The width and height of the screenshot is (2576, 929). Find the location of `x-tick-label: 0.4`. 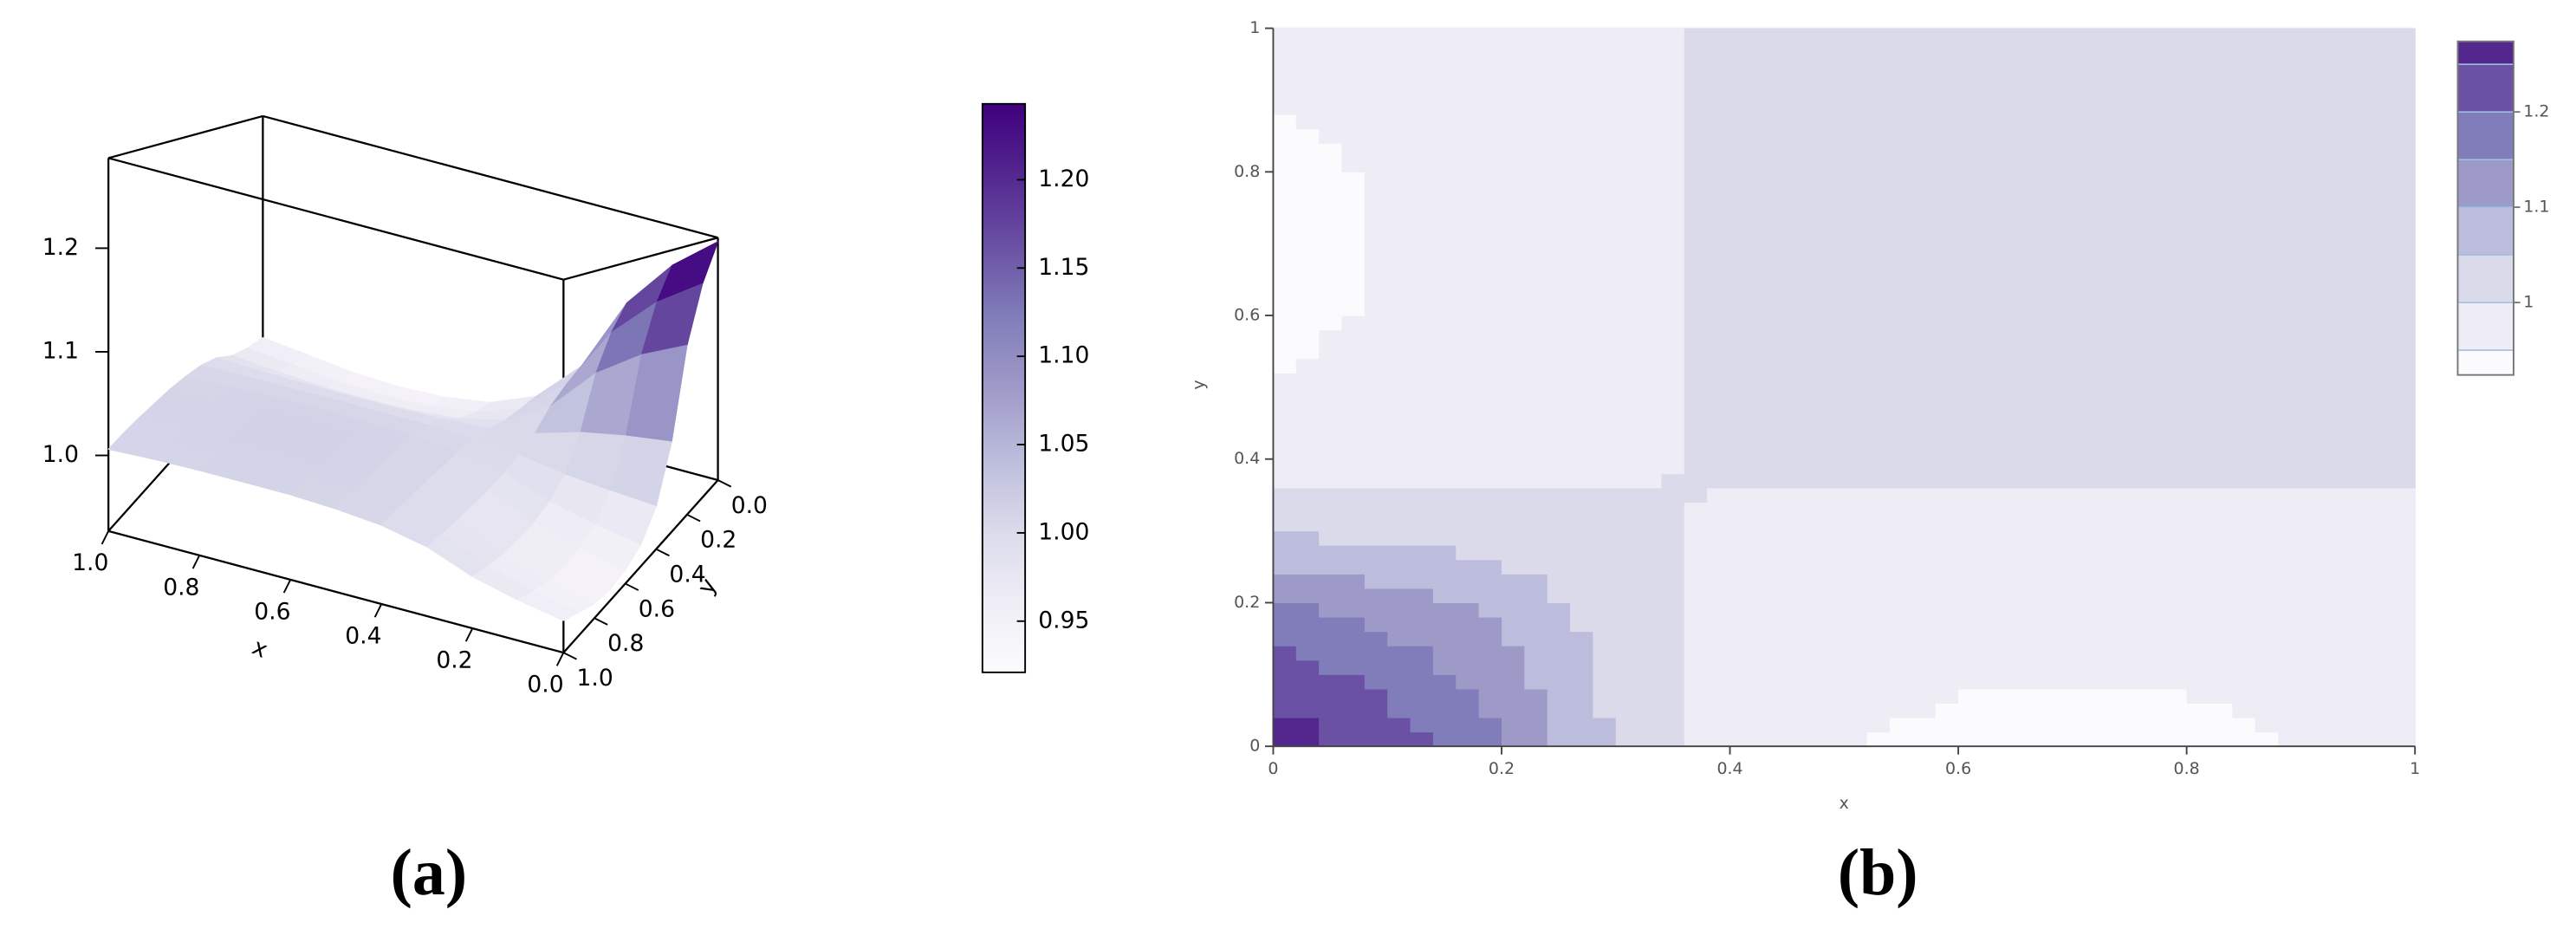

x-tick-label: 0.4 is located at coordinates (1729, 768).